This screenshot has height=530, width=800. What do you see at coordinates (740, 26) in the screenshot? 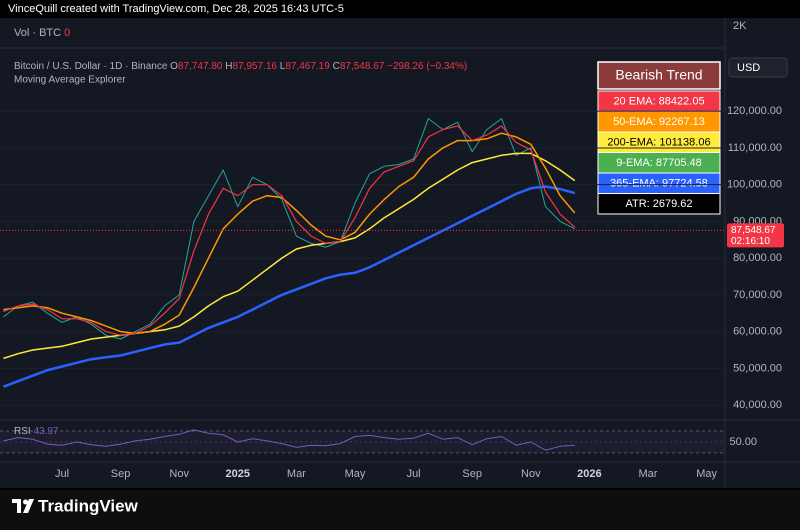
I see `volume-scale: 2K` at bounding box center [740, 26].